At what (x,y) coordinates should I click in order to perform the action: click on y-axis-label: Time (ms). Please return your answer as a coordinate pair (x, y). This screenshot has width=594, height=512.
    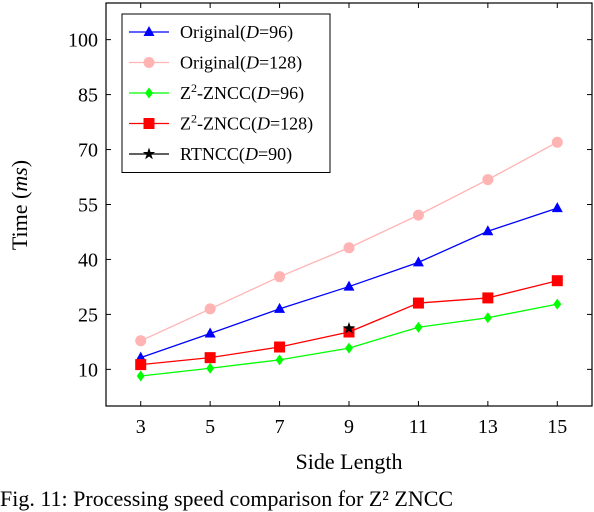
    Looking at the image, I should click on (19, 205).